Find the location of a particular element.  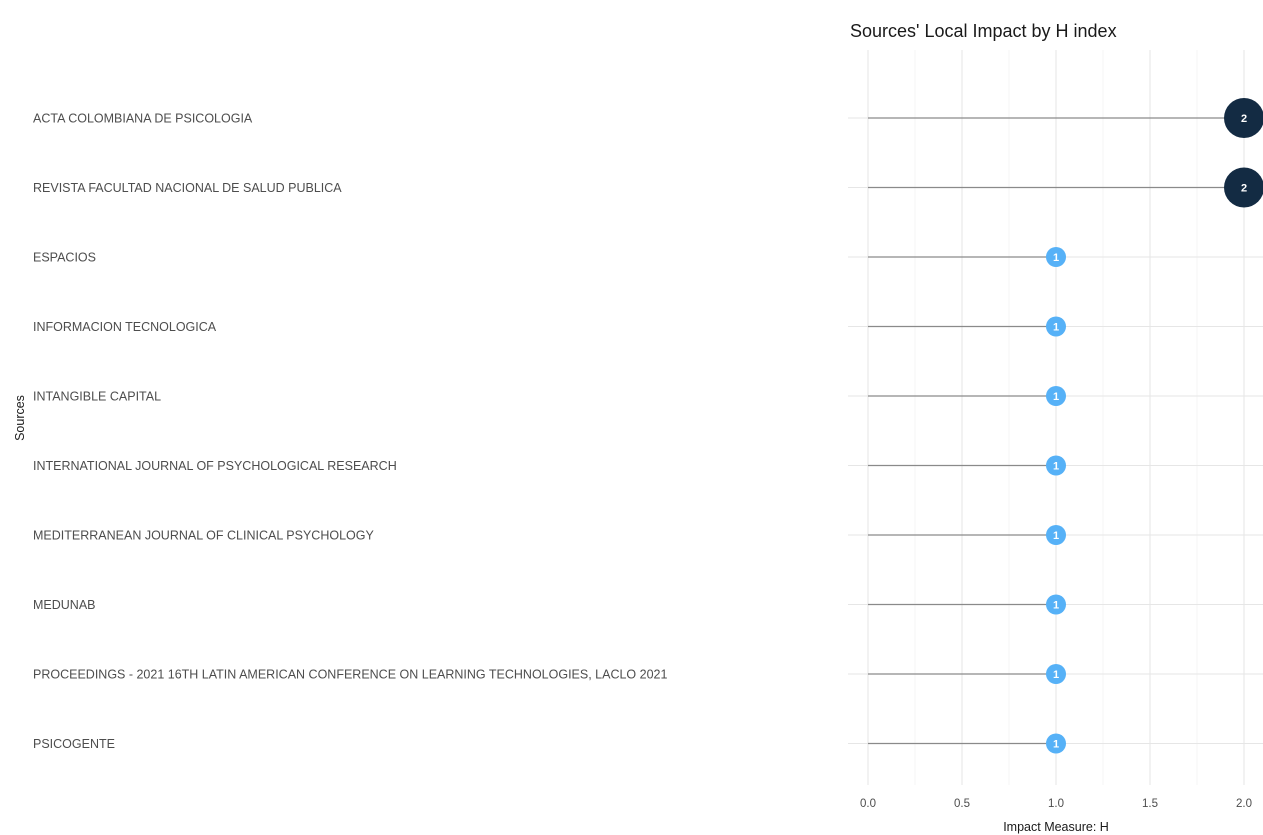

x-tick-label: 0.5 is located at coordinates (962, 804).